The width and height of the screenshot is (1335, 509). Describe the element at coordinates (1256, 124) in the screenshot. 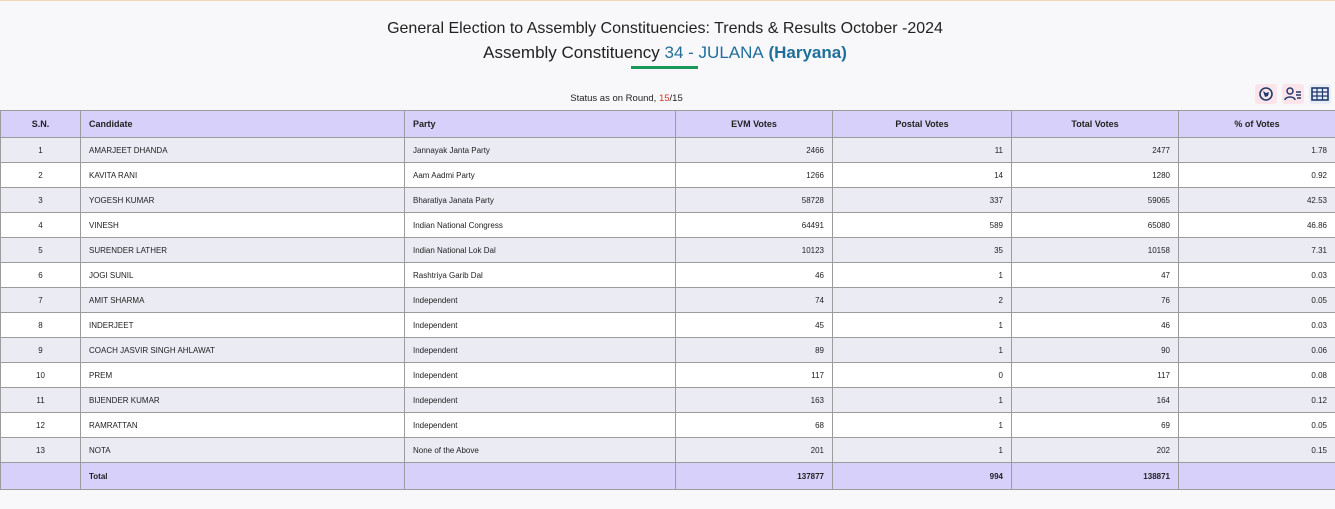

I see `column-header: % of Votes` at that location.